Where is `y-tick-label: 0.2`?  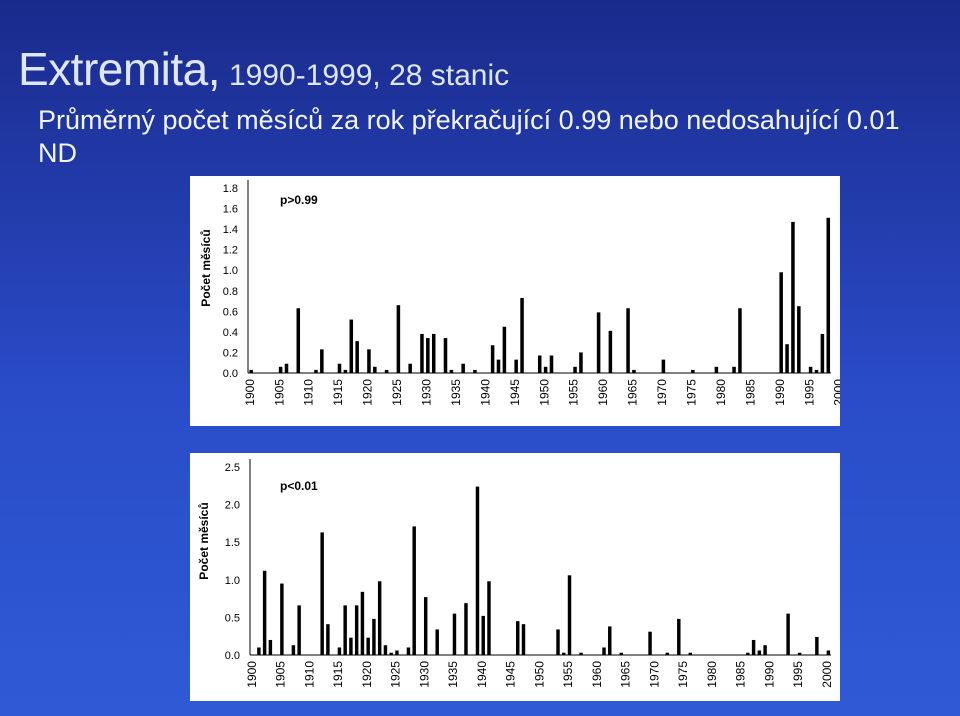
y-tick-label: 0.2 is located at coordinates (230, 353).